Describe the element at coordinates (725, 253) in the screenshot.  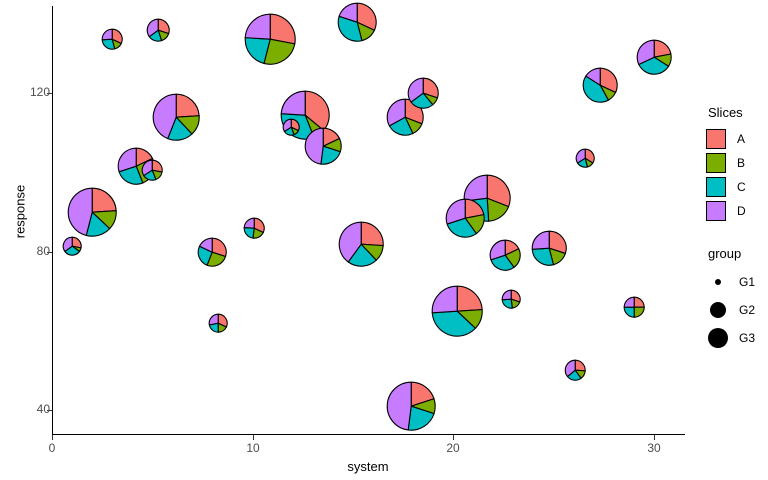
I see `legend-group-title: group` at that location.